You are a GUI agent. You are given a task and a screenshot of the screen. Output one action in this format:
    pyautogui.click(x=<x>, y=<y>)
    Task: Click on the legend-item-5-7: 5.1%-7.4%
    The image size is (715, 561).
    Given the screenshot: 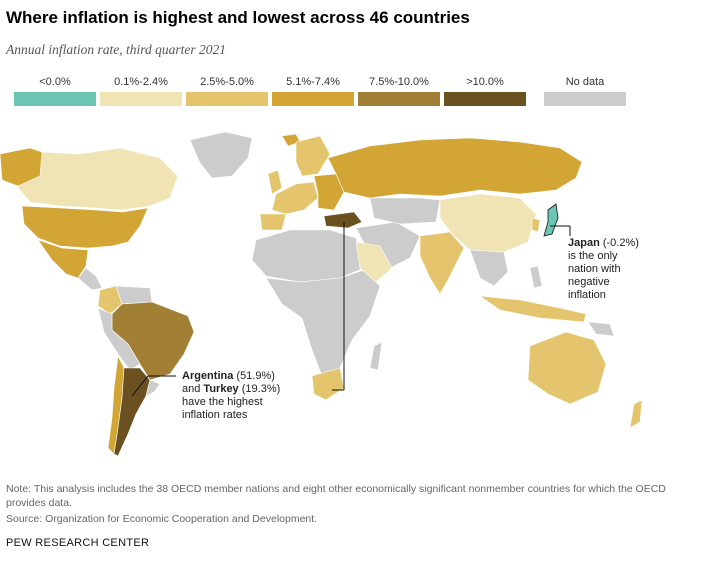 What is the action you would take?
    pyautogui.click(x=313, y=90)
    